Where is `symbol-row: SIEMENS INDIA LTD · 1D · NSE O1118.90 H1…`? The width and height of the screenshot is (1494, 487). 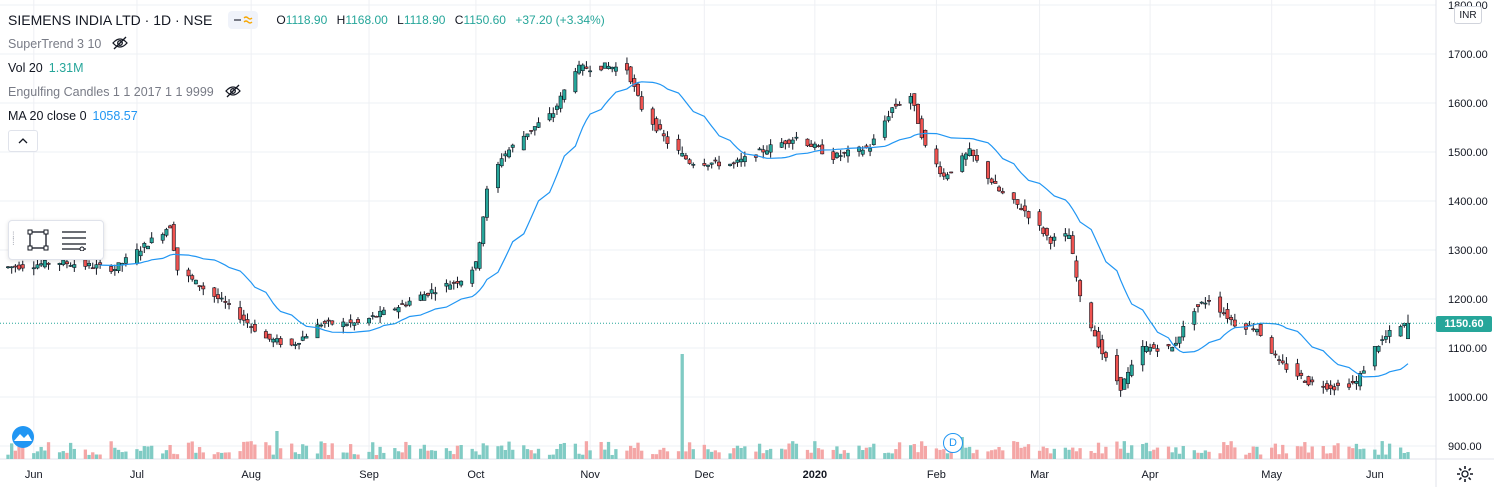
symbol-row: SIEMENS INDIA LTD · 1D · NSE O1118.90 H1… is located at coordinates (309, 20).